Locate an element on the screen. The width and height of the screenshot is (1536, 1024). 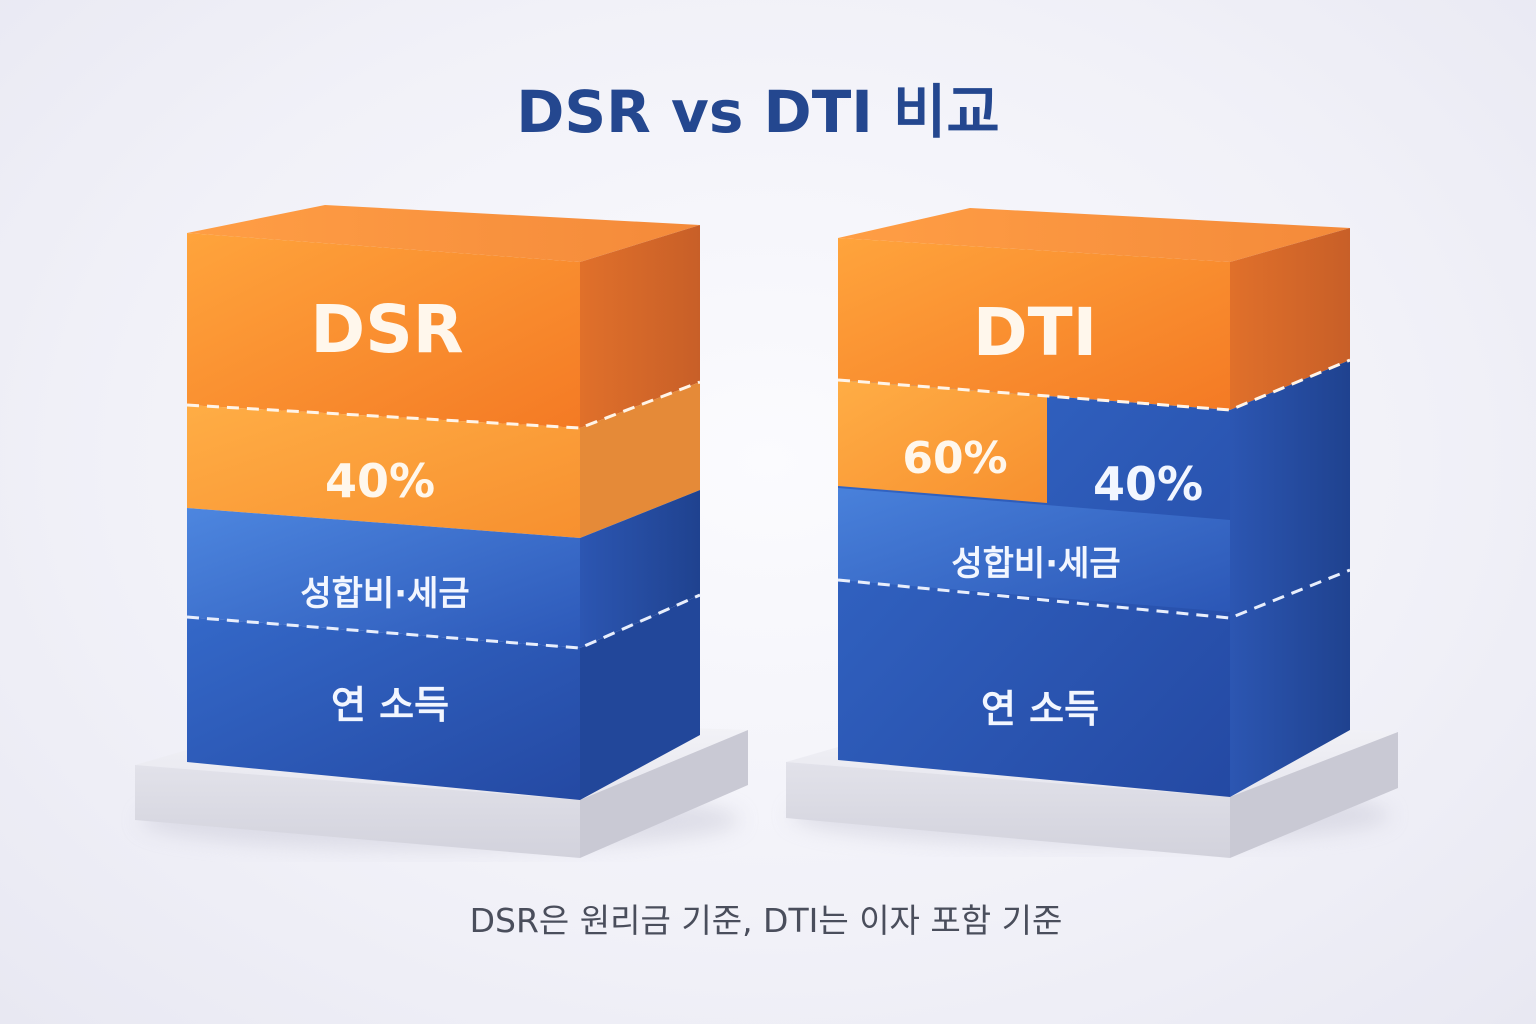
dsr-percent-label: 40% is located at coordinates (380, 481).